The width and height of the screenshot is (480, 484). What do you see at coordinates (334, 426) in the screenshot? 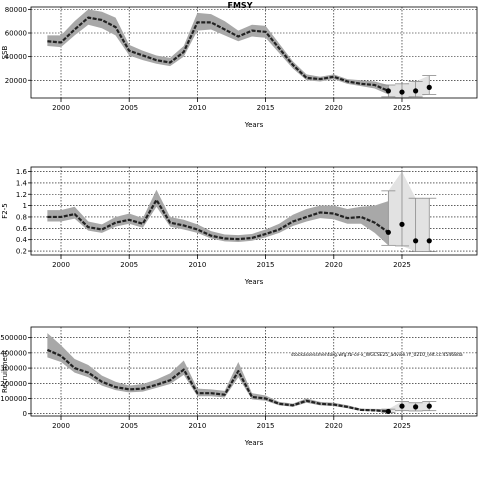
I see `rec-x-tick-label: 2020` at bounding box center [334, 426].